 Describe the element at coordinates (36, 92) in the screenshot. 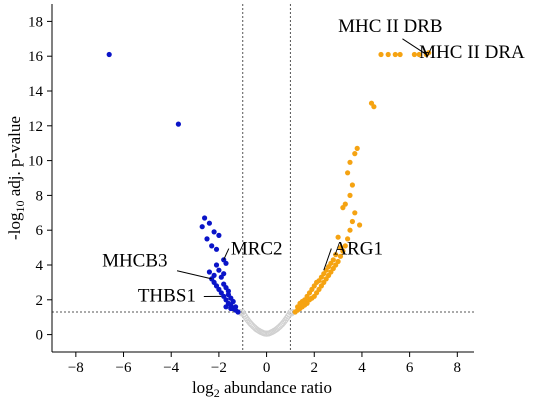

I see `y-tick-label: 14` at that location.